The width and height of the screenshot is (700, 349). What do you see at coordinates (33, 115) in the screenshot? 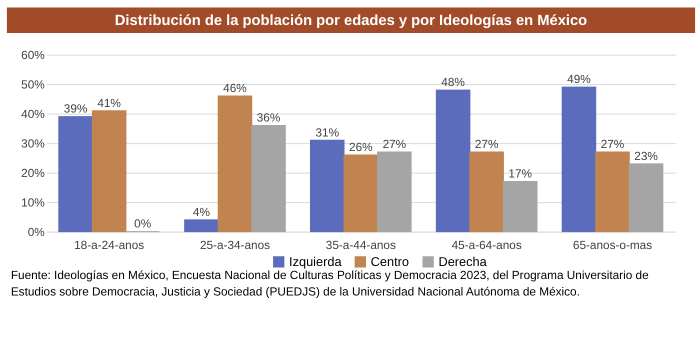
I see `y-tick-label: 40%` at bounding box center [33, 115].